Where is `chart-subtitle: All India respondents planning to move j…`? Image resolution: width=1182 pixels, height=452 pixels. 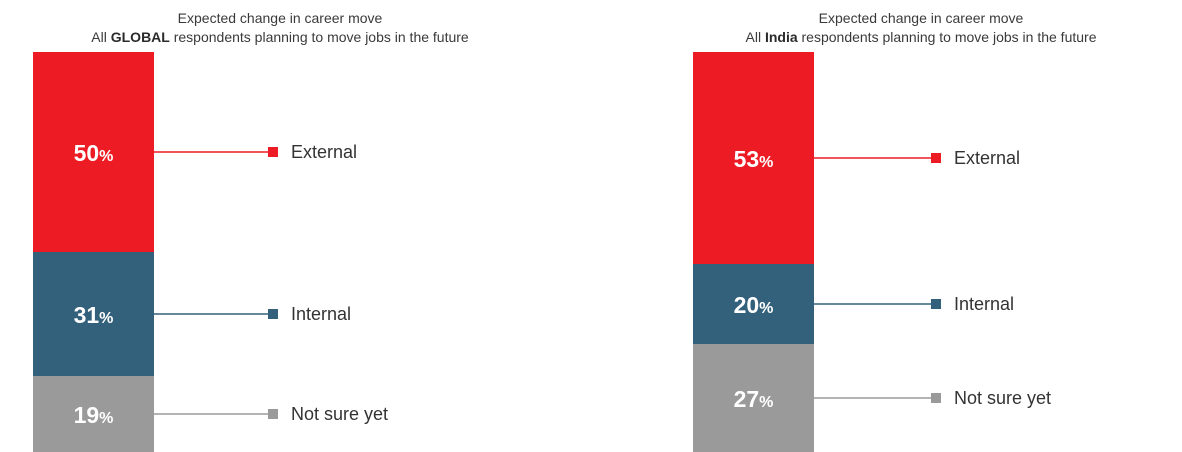
chart-subtitle: All India respondents planning to move j… is located at coordinates (921, 37).